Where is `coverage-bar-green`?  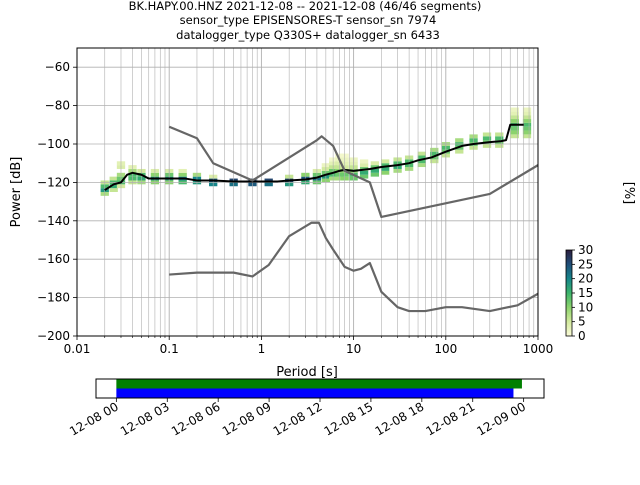 coverage-bar-green is located at coordinates (319, 384).